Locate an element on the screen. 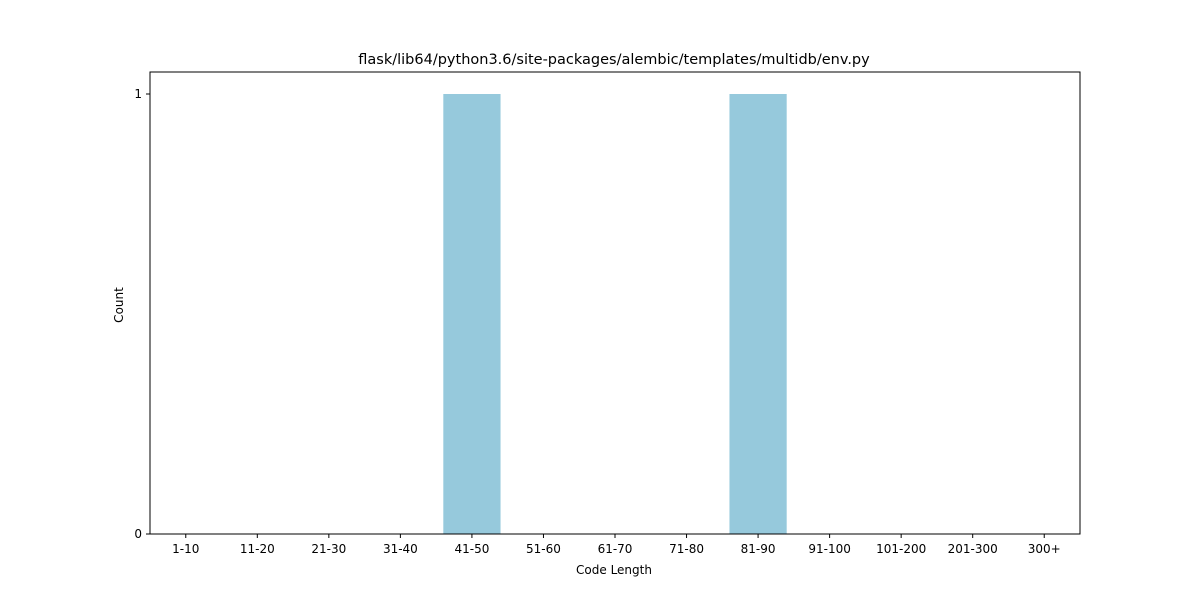 The height and width of the screenshot is (600, 1200). x-tick-label: 21-30 is located at coordinates (328, 549).